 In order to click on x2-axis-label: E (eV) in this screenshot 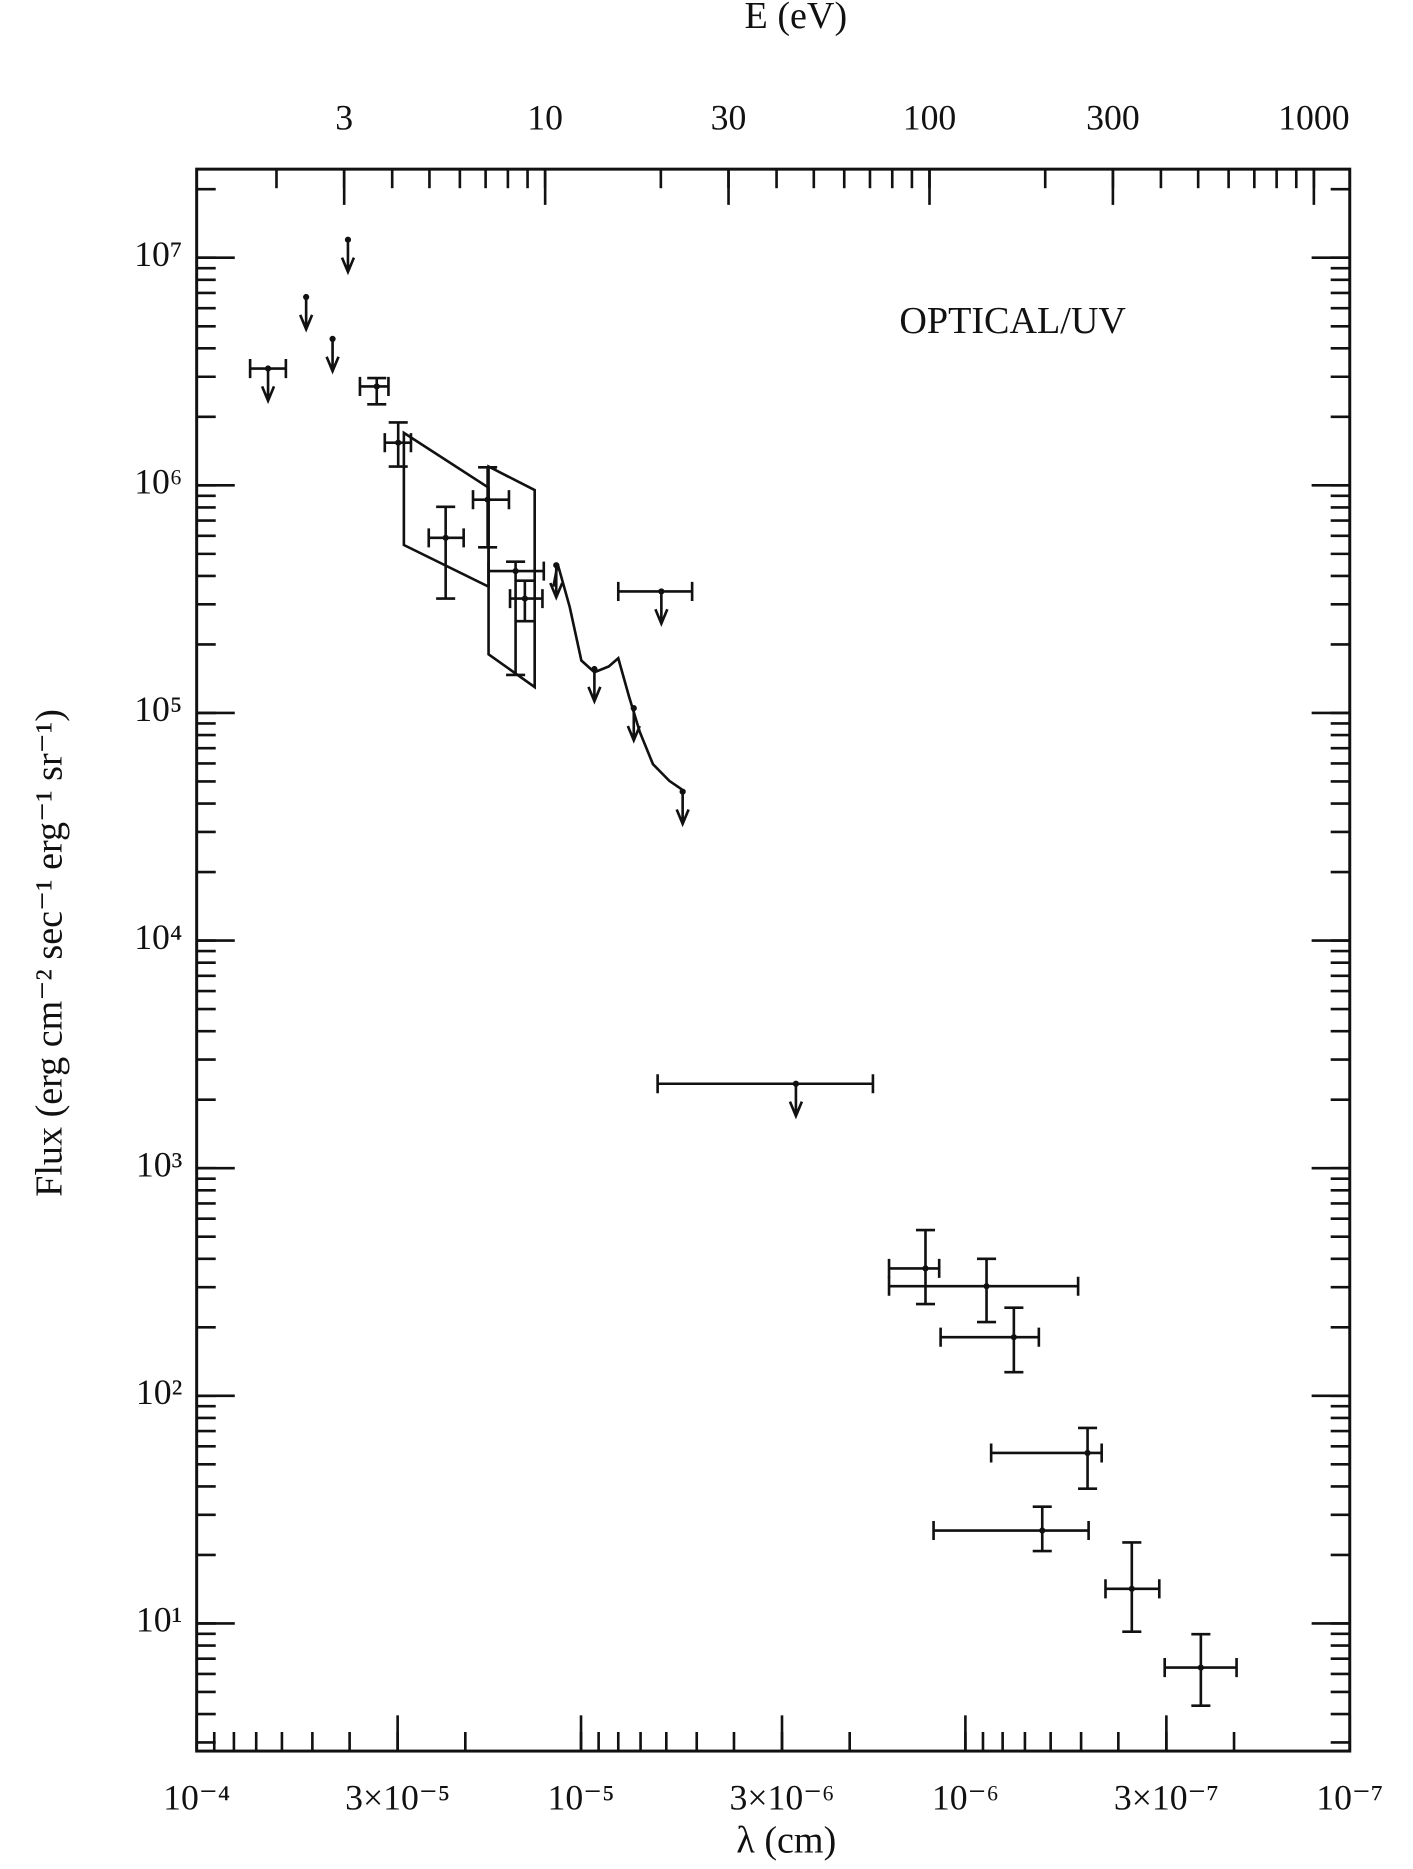, I will do `click(796, 18)`.